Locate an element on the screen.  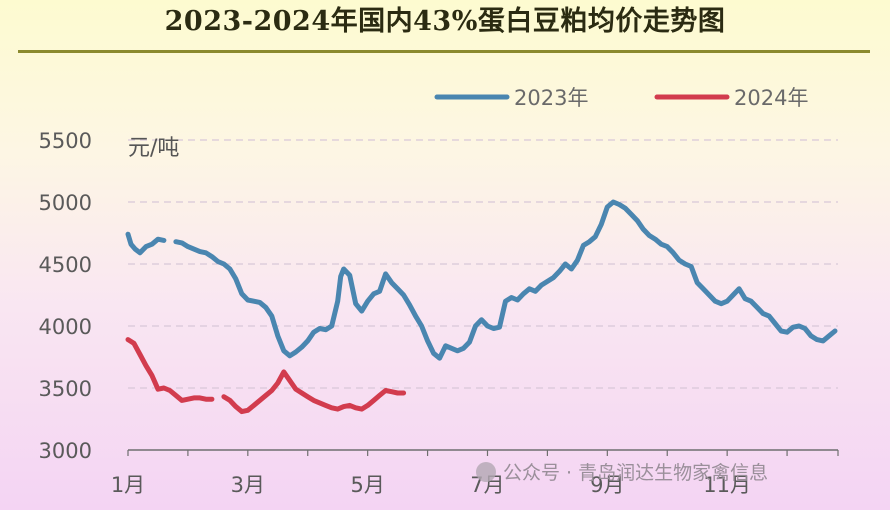
legend-label: 2024年 is located at coordinates (771, 98).